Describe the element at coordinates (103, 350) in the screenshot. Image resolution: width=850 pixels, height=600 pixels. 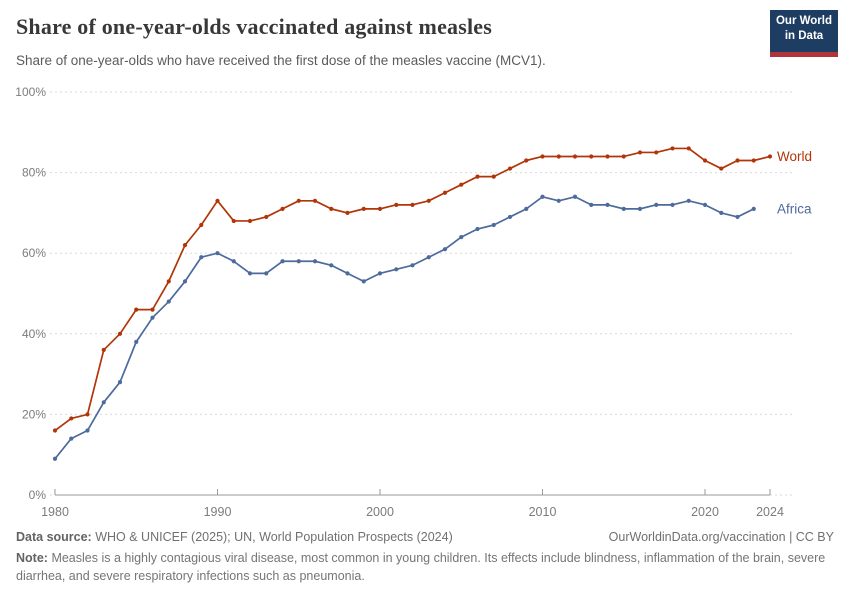
I see `world-point-1983` at that location.